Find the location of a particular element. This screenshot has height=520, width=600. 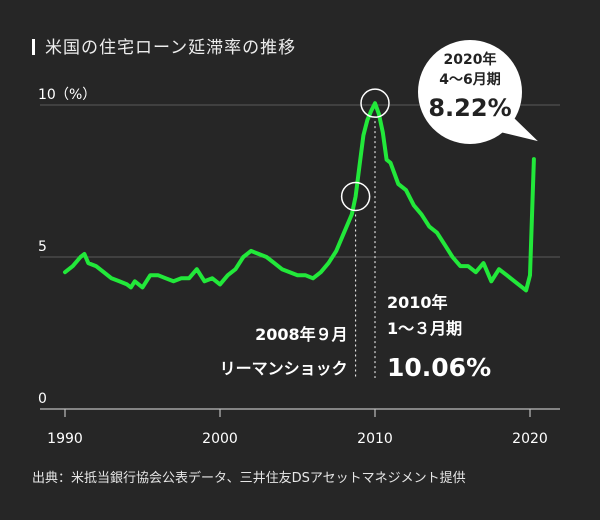

annotation-2008-line1: 2008年９月 is located at coordinates (301, 334).